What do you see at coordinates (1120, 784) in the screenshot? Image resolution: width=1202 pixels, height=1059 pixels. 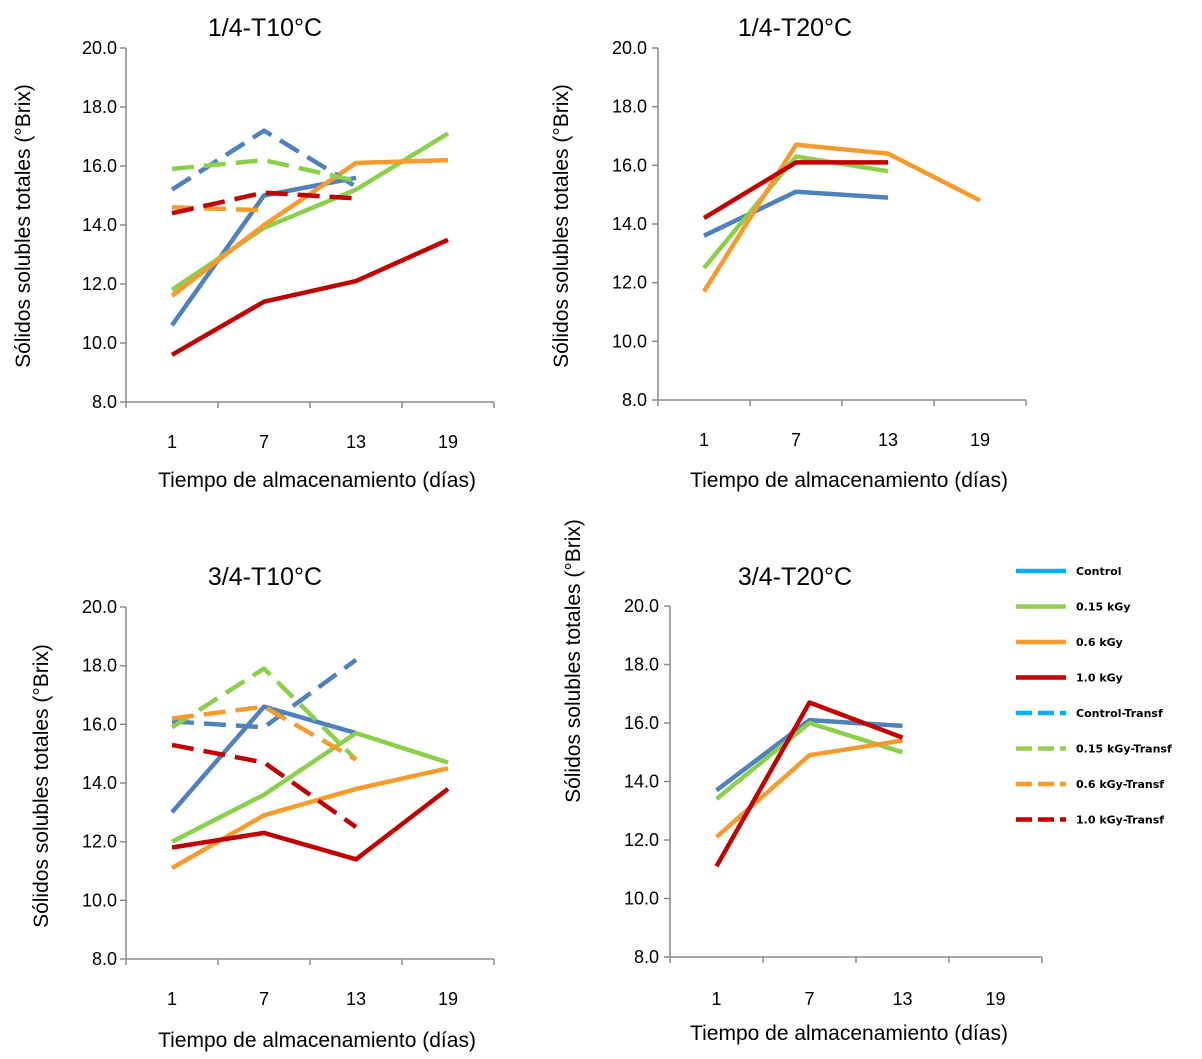 I see `legend-label: 0.6 kGy-Transf` at bounding box center [1120, 784].